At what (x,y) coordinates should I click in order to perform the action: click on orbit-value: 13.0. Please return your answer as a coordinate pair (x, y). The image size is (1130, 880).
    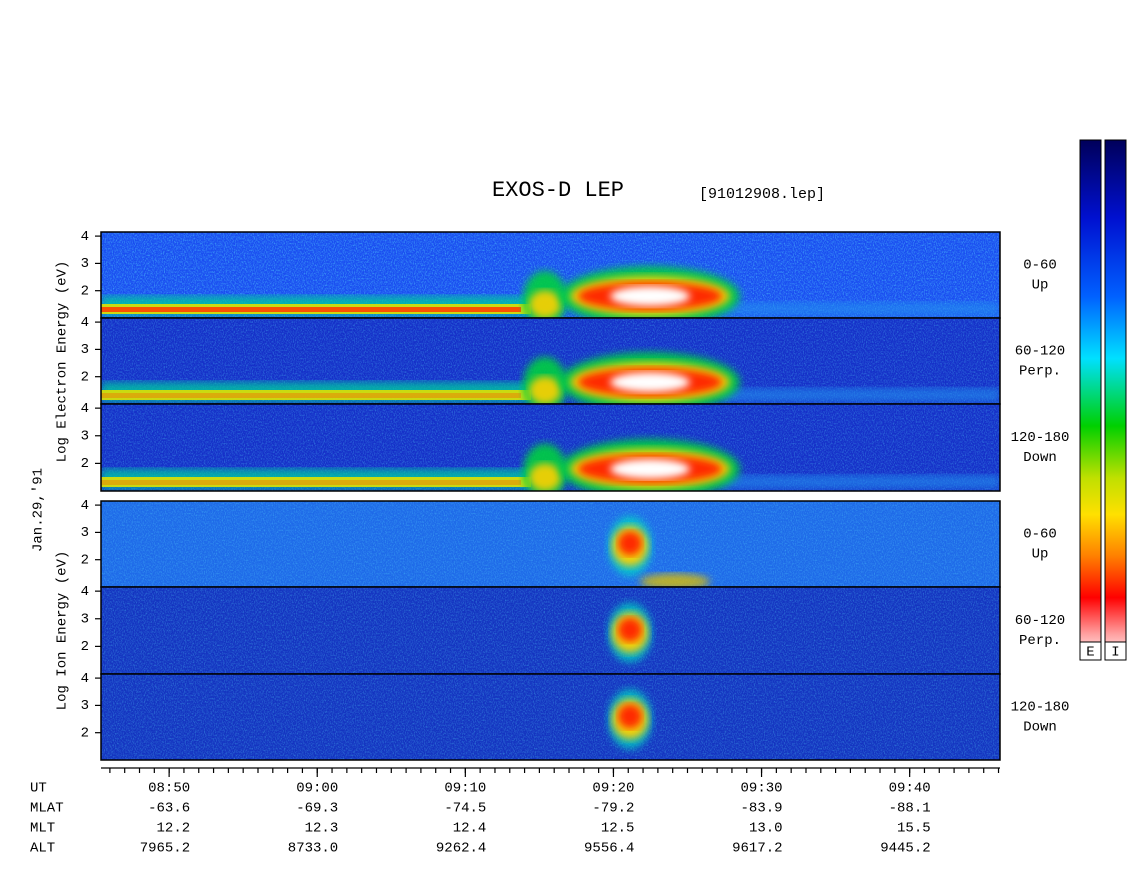
    Looking at the image, I should click on (766, 829).